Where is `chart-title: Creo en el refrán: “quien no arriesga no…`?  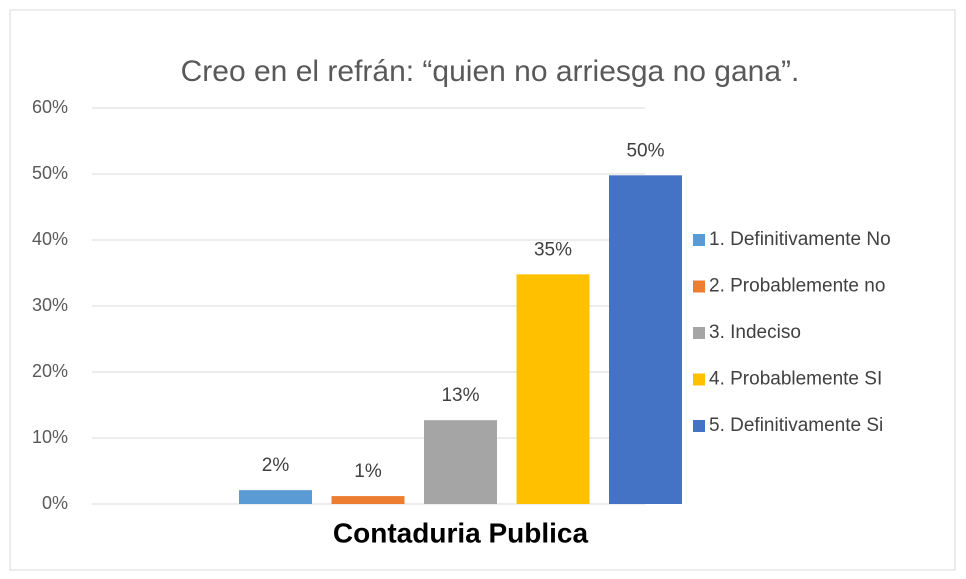
chart-title: Creo en el refrán: “quien no arriesga no… is located at coordinates (490, 71).